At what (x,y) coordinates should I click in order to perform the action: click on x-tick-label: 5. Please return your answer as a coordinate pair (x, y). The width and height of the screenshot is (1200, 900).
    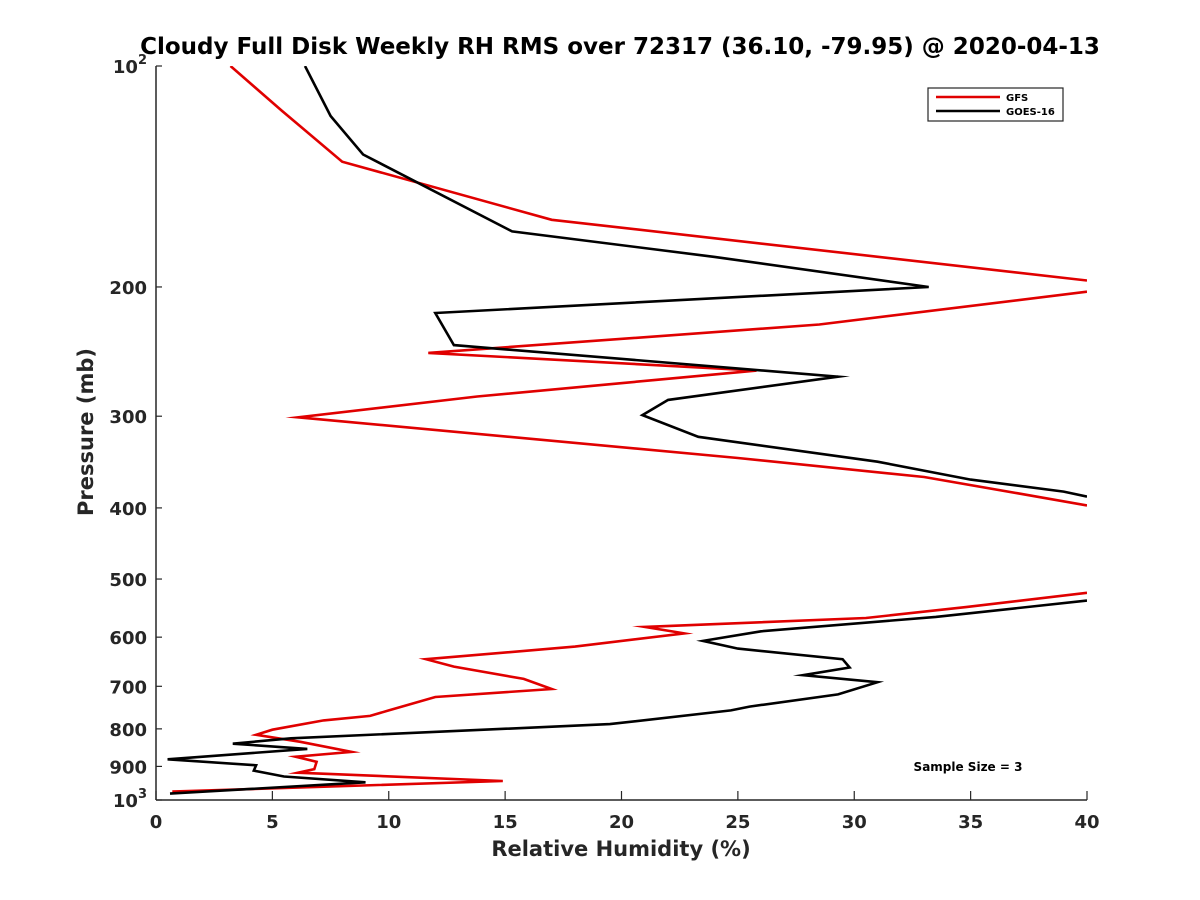
    Looking at the image, I should click on (272, 822).